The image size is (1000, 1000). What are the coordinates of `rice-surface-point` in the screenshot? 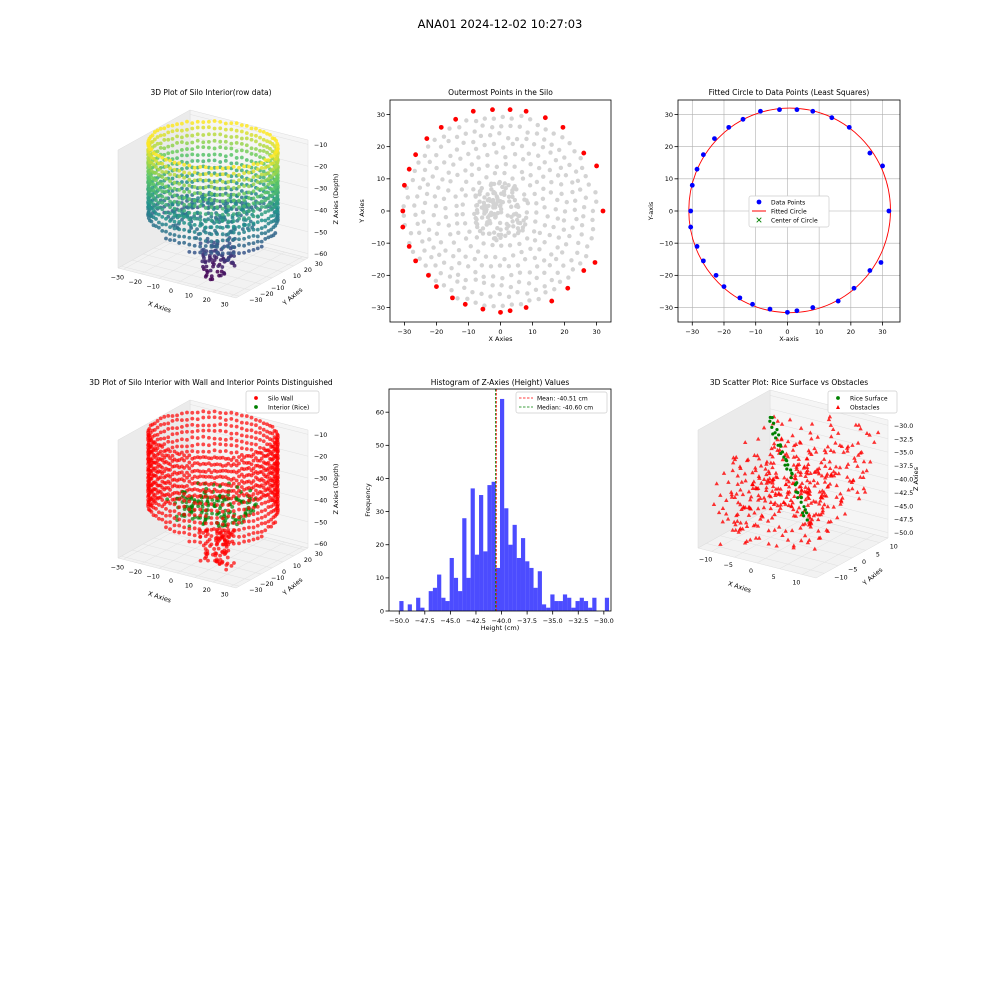 It's located at (779, 435).